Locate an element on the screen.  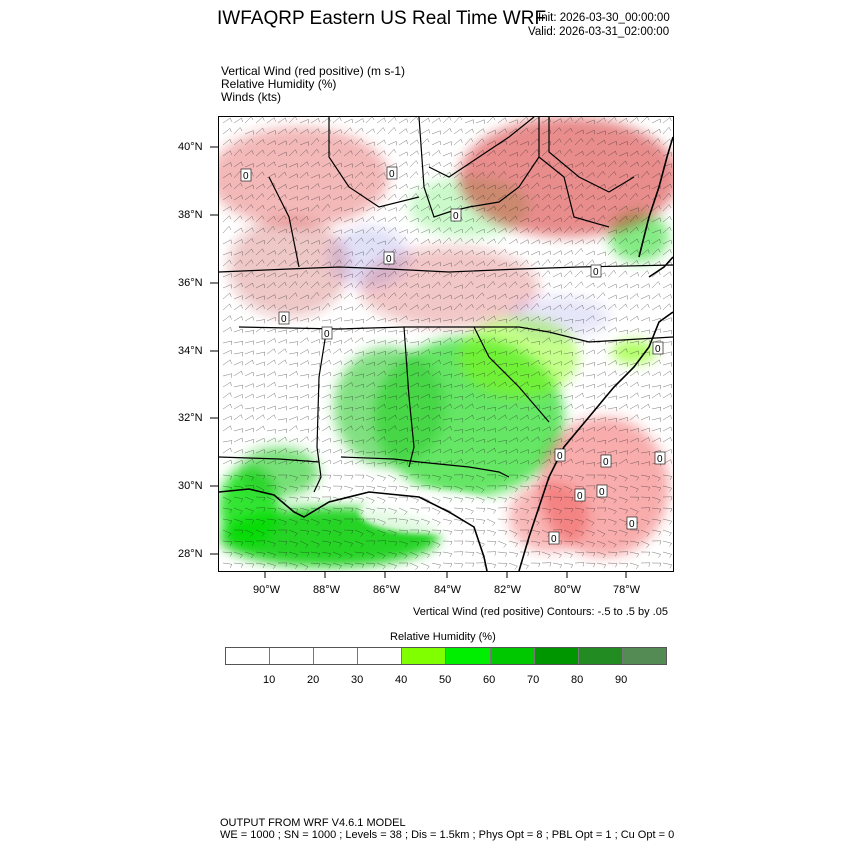
variable-label-relative-humidity: Relative Humidity (%) is located at coordinates (279, 84).